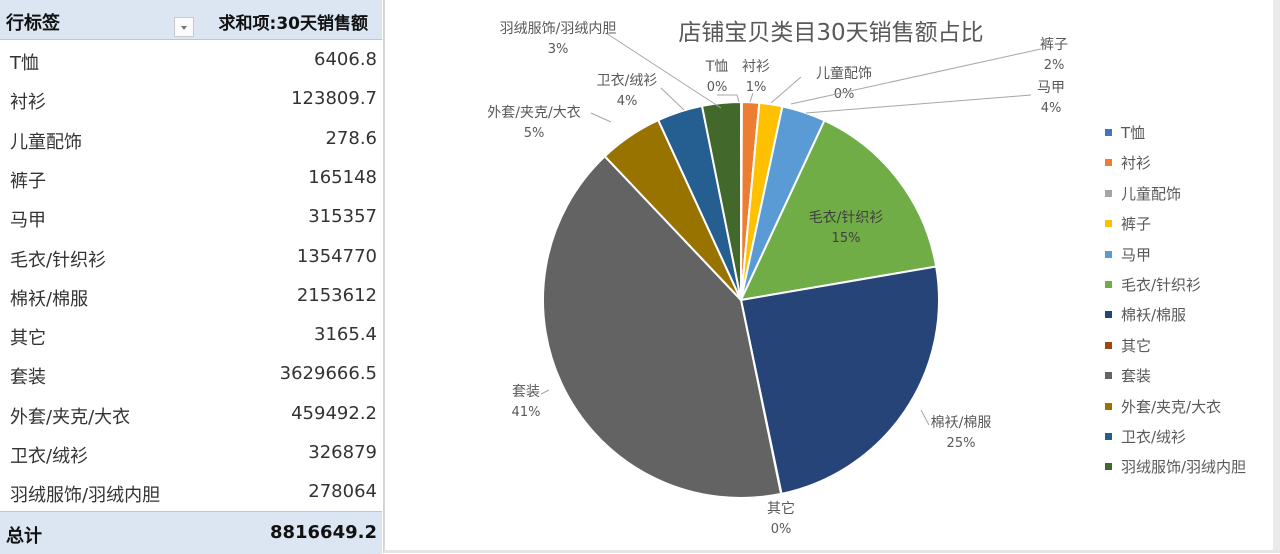 The width and height of the screenshot is (1280, 554). I want to click on data-label-category: 马甲, so click(1051, 88).